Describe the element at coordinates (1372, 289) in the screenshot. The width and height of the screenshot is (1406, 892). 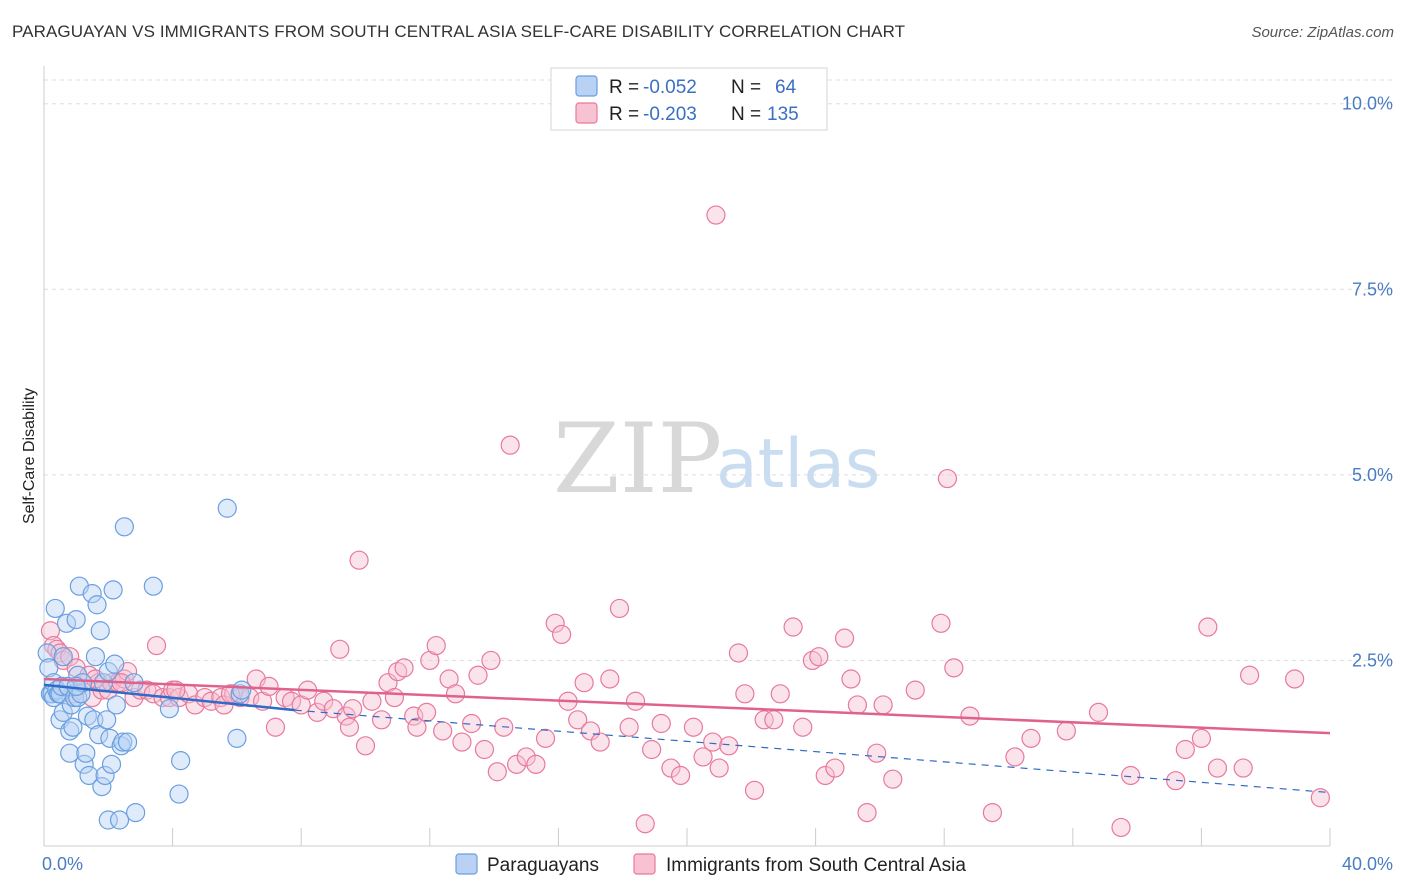
I see `y-tick-label-1: 7.5%` at that location.